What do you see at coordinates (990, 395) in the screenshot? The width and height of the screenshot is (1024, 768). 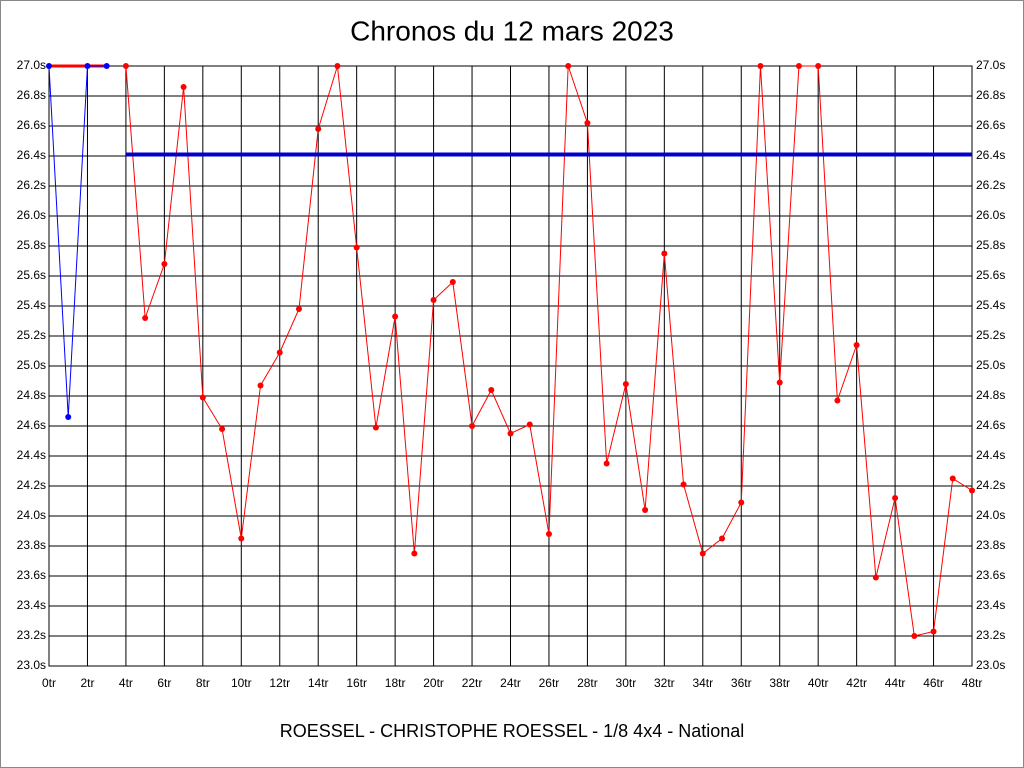 I see `y-tick-label-right: 24.8s` at bounding box center [990, 395].